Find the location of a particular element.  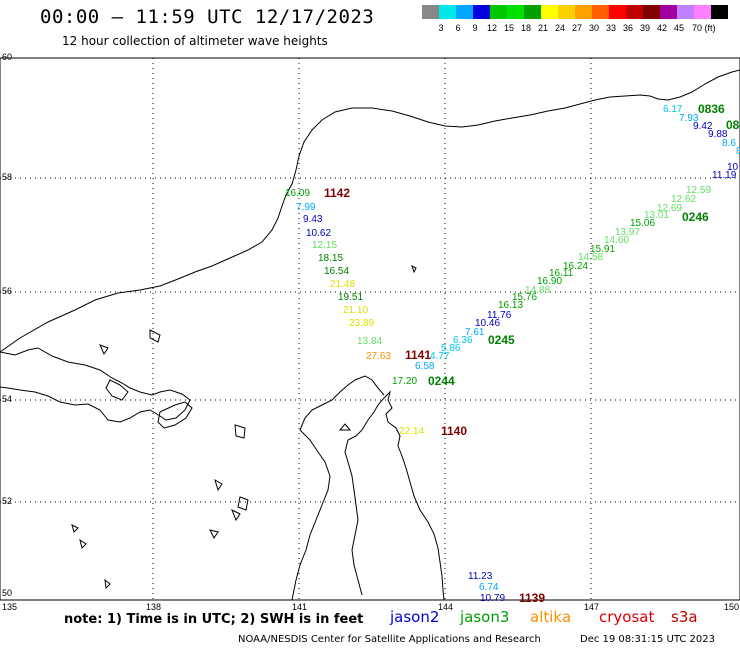

wave-height-obs: 15.06 is located at coordinates (643, 223).